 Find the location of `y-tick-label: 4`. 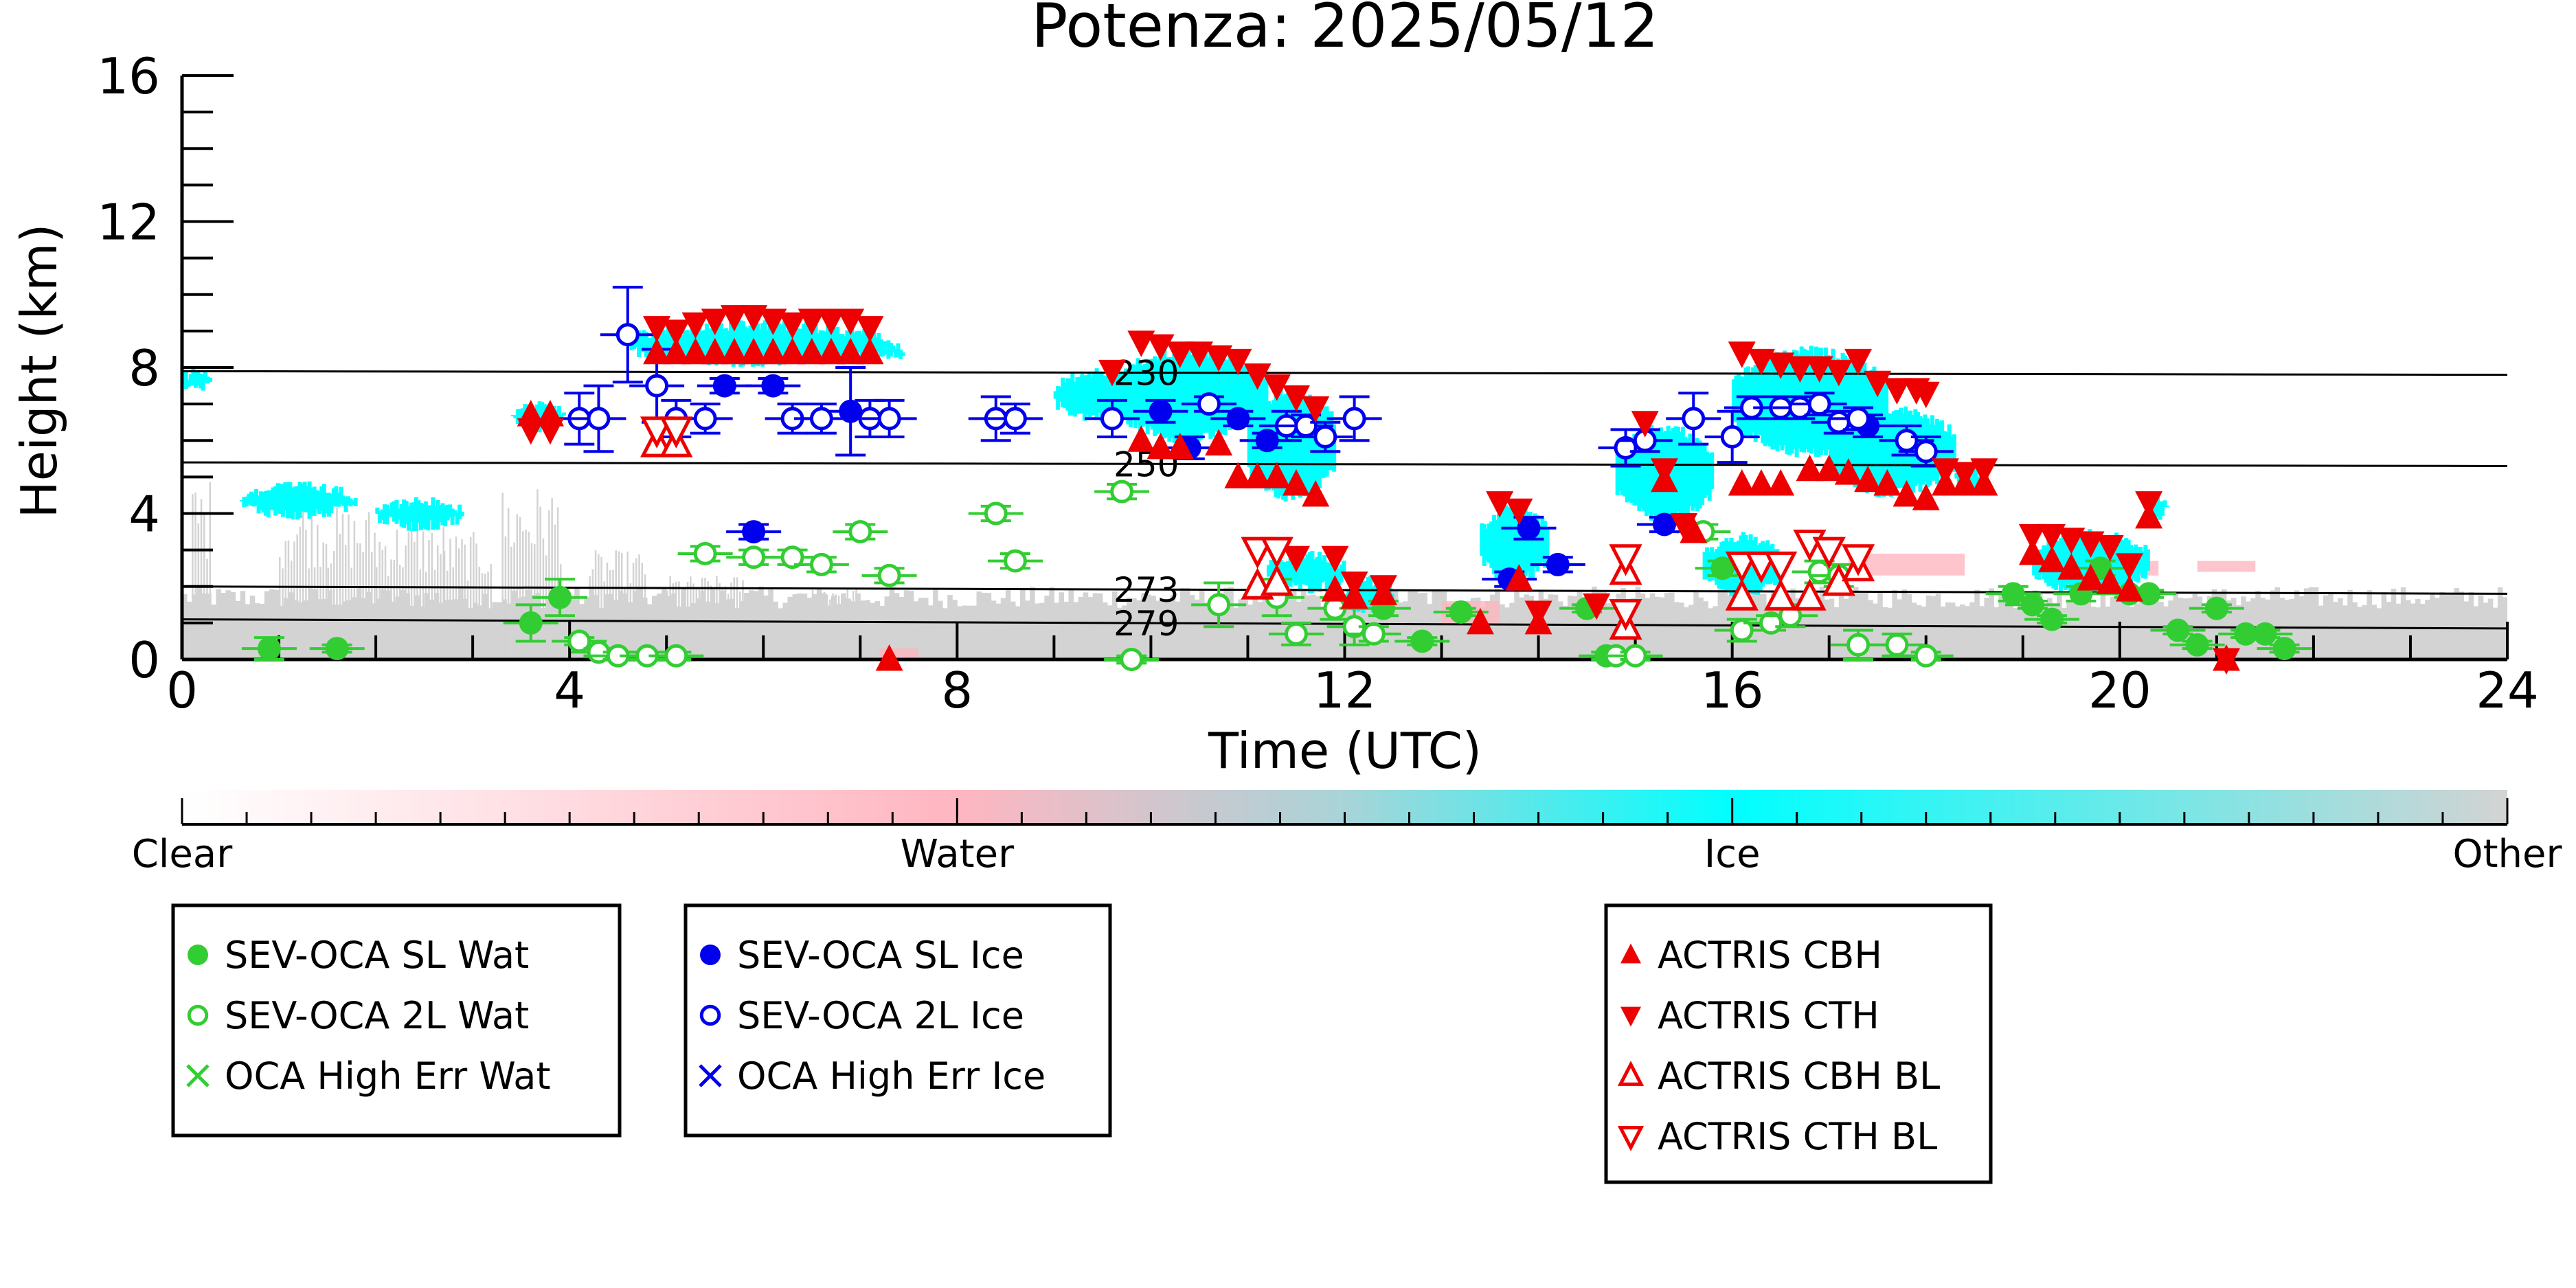

y-tick-label: 4 is located at coordinates (144, 514).